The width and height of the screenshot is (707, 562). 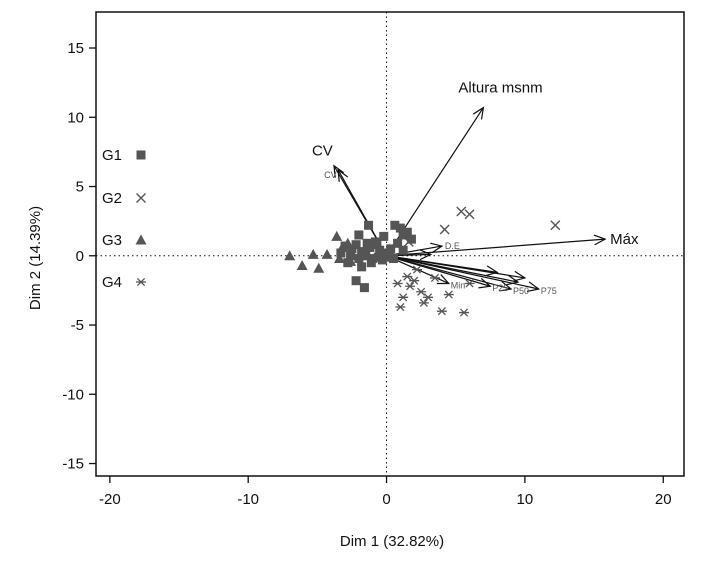 I want to click on legend: G1 G2 G3 G4, so click(x=124, y=219).